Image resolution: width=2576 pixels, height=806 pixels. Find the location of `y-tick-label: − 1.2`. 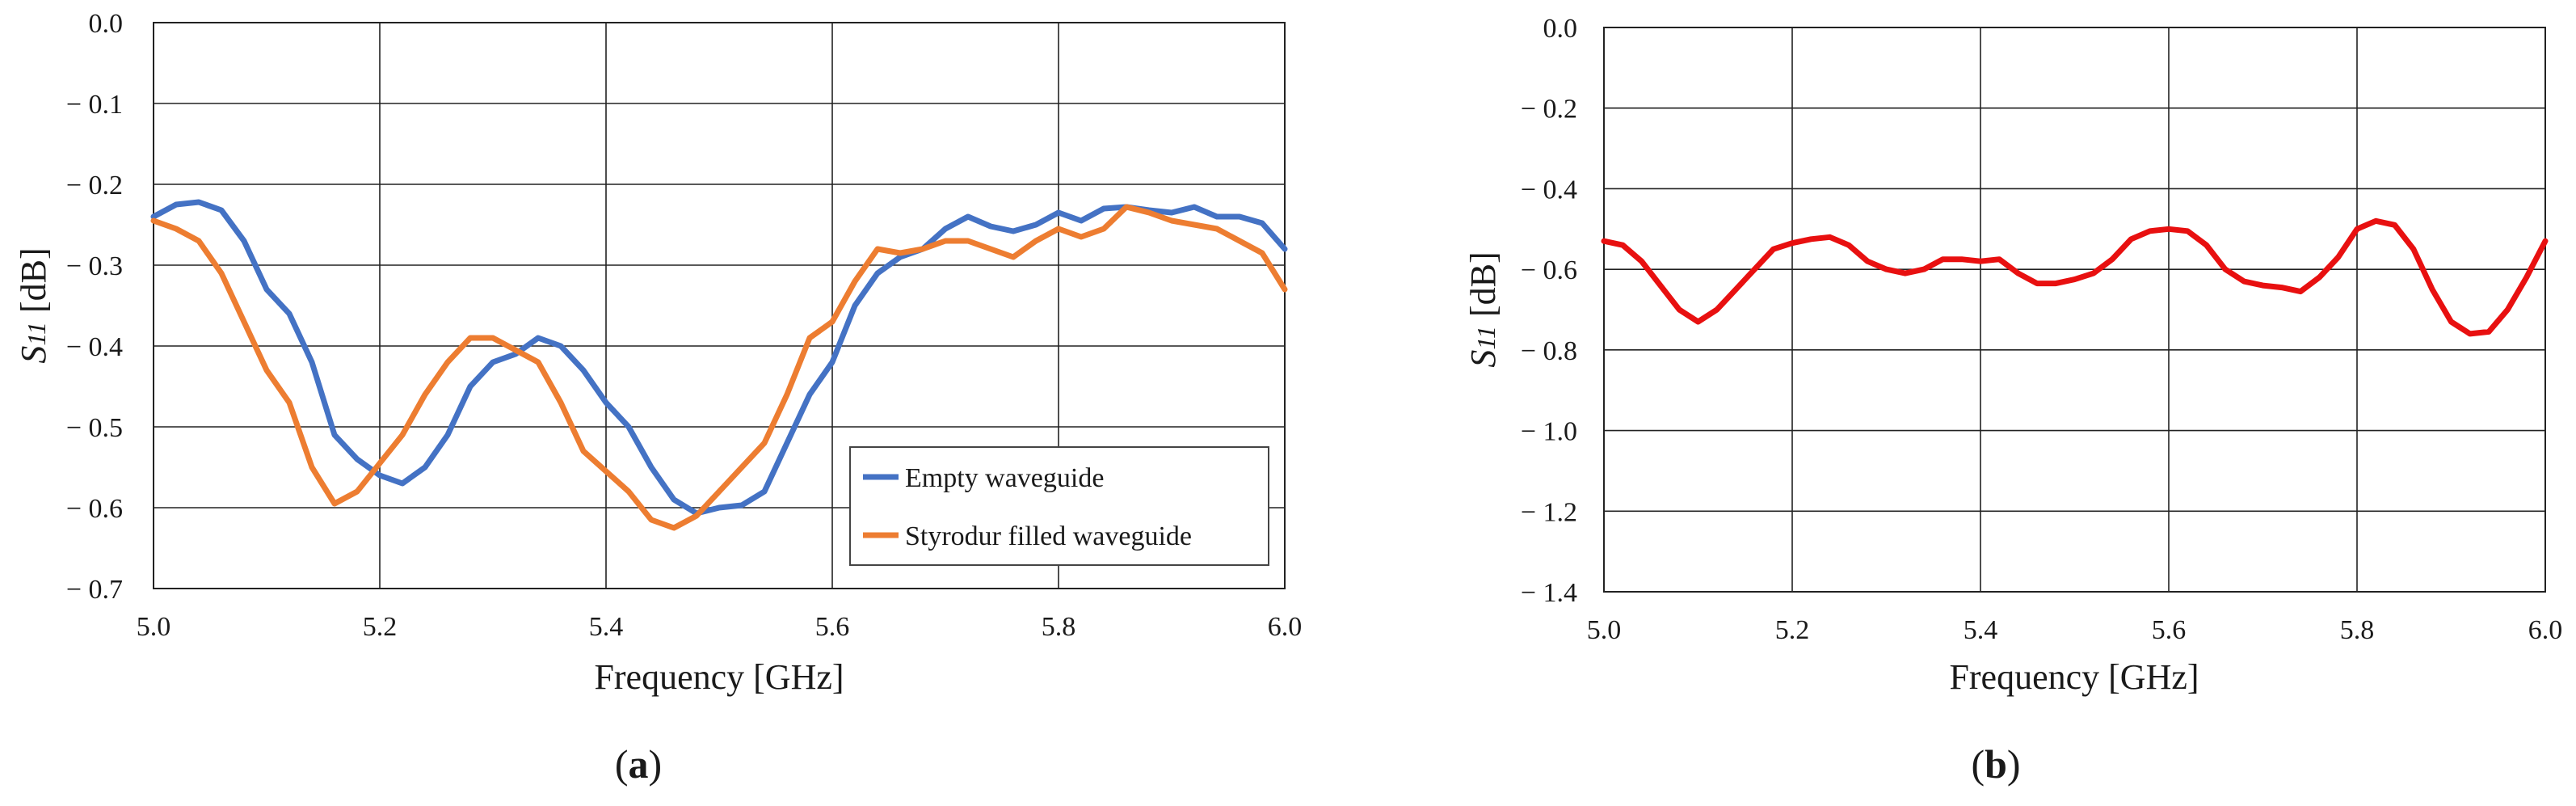

y-tick-label: − 1.2 is located at coordinates (1549, 512).